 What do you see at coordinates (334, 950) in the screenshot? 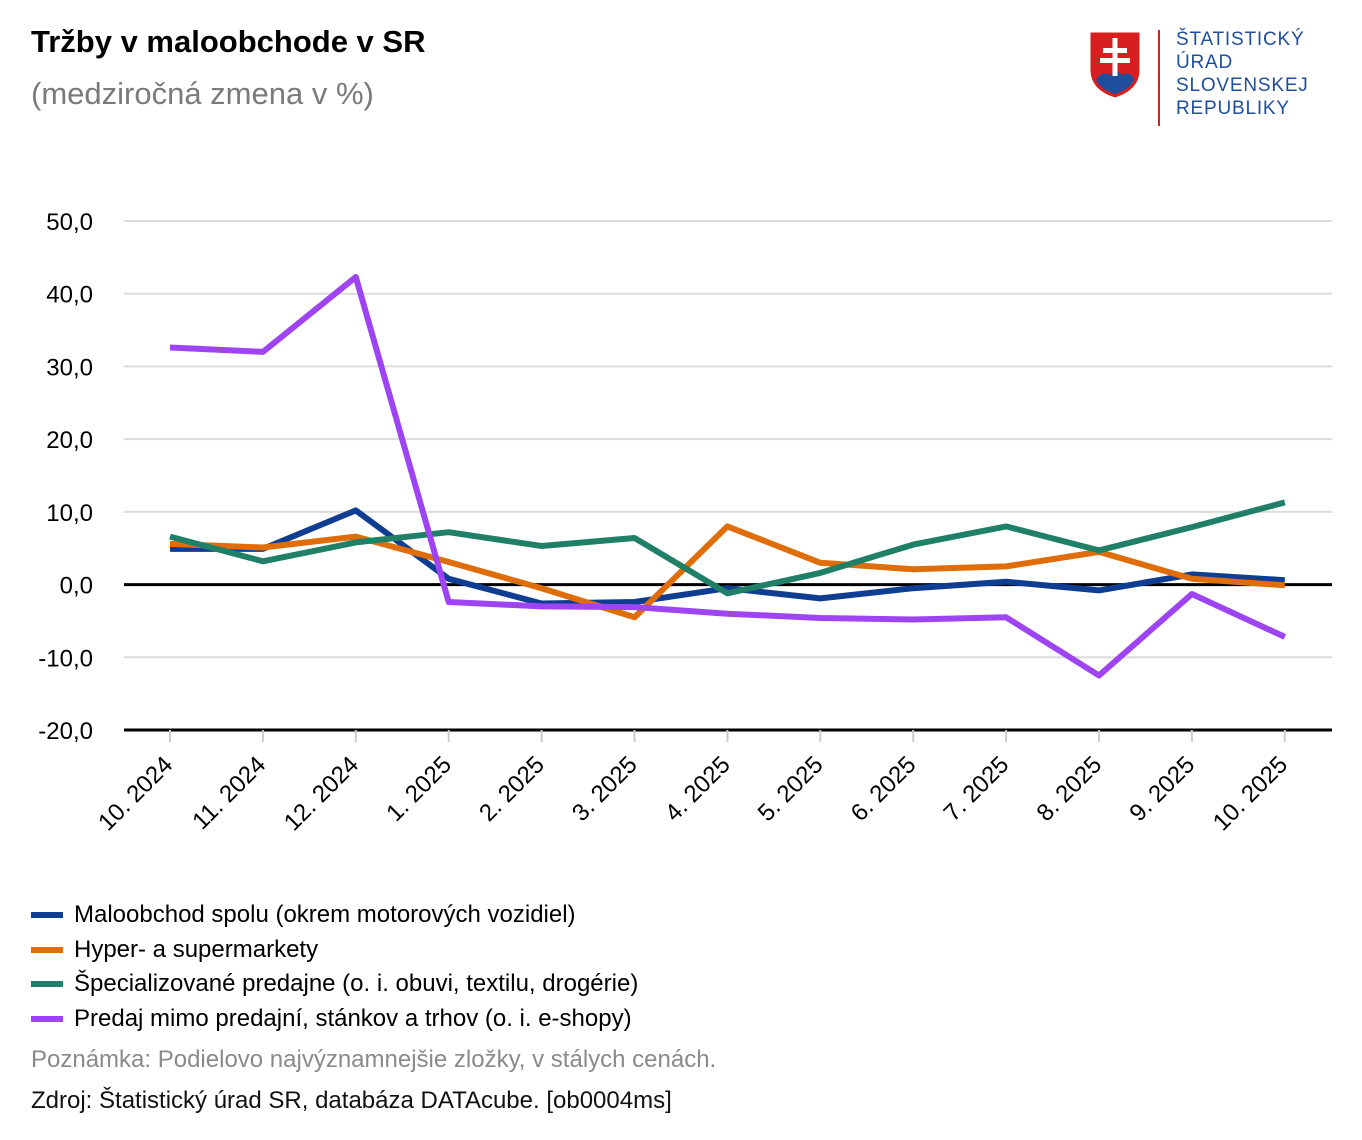
I see `legend-item-hypermarkets: Hyper- a supermarkety` at bounding box center [334, 950].